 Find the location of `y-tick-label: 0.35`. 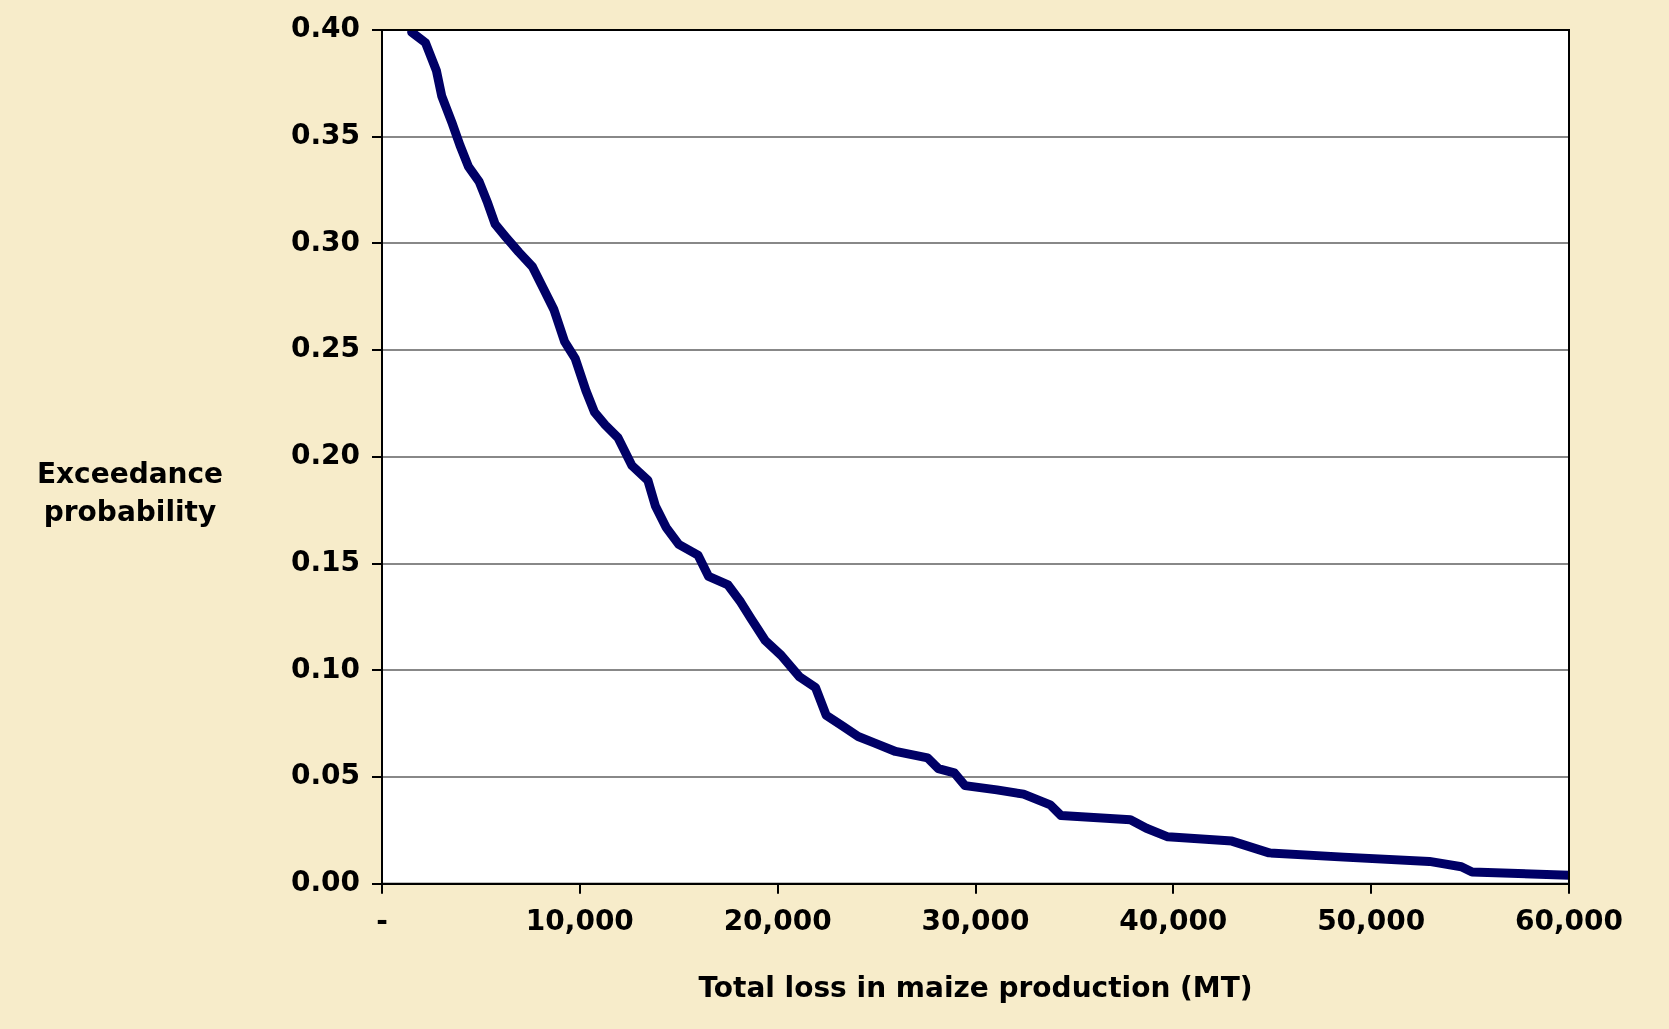

y-tick-label: 0.35 is located at coordinates (325, 135).